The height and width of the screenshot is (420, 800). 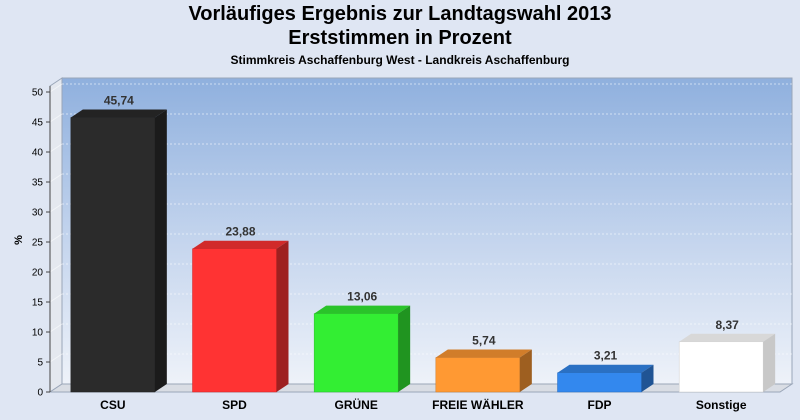 What do you see at coordinates (362, 297) in the screenshot?
I see `bar-value-label: 13,06` at bounding box center [362, 297].